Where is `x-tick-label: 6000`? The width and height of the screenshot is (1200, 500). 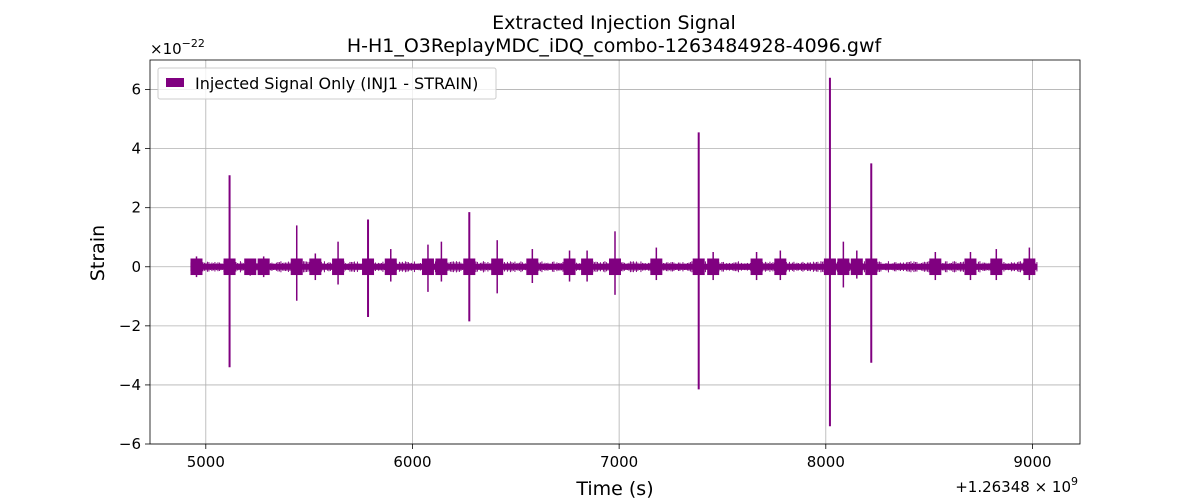
x-tick-label: 6000 is located at coordinates (412, 462).